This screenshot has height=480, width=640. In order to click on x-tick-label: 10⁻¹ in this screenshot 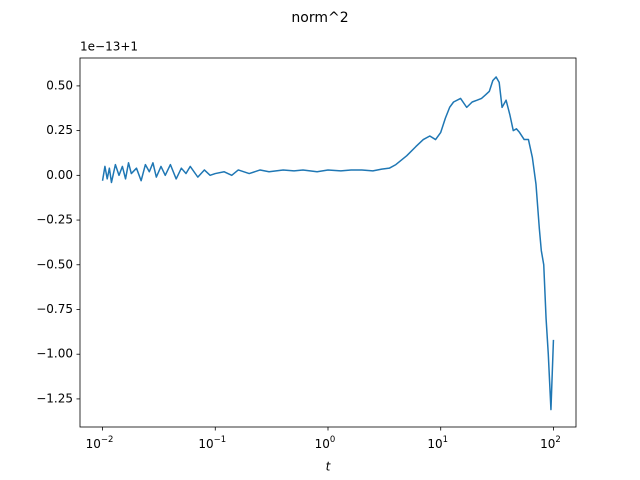, I will do `click(212, 443)`.